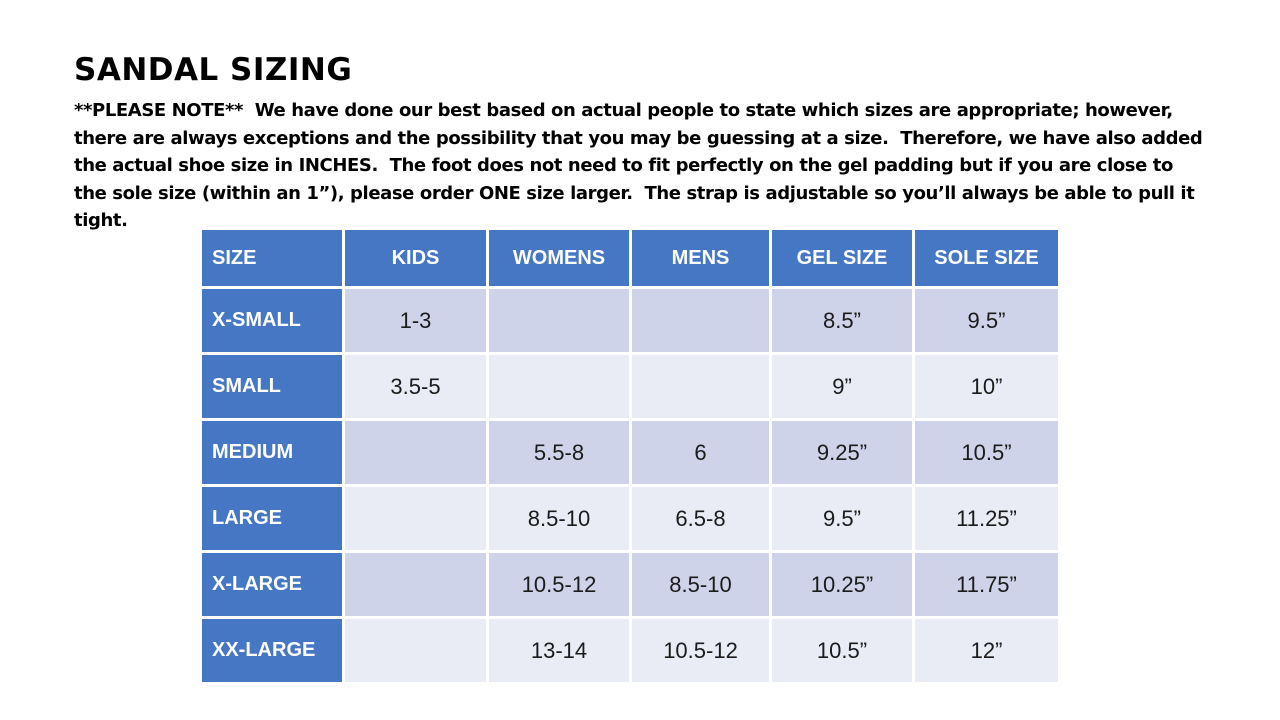 The width and height of the screenshot is (1280, 720). What do you see at coordinates (630, 518) in the screenshot?
I see `table-row-large: LARGE 8.5-10 6.5-8 9.5” 11.25”` at bounding box center [630, 518].